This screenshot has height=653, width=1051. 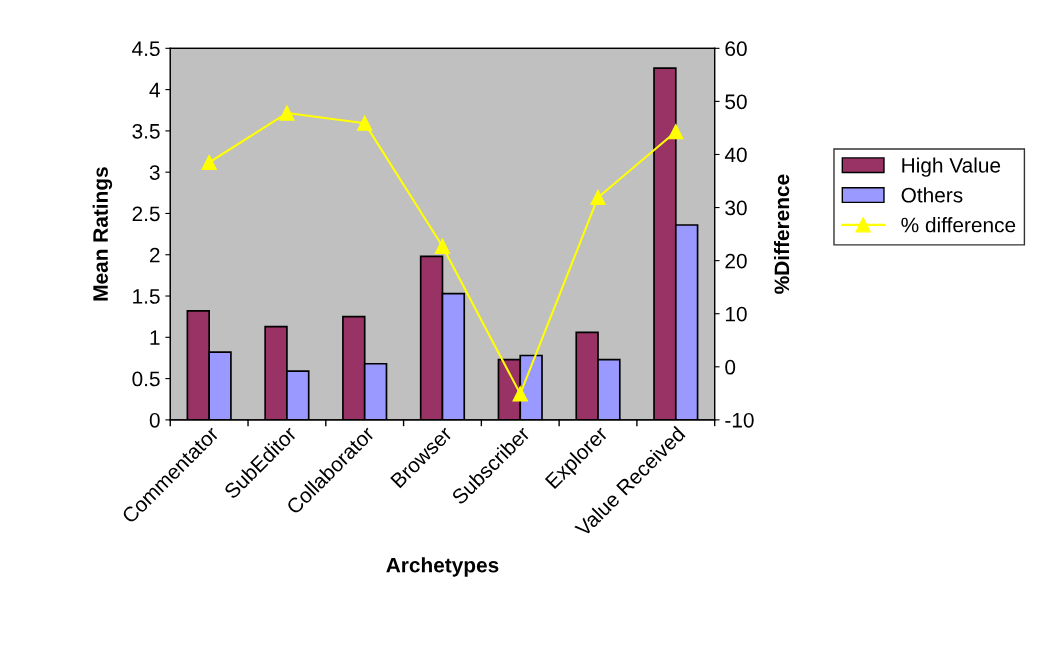 I want to click on y2-axis-title: %Difference, so click(x=781, y=234).